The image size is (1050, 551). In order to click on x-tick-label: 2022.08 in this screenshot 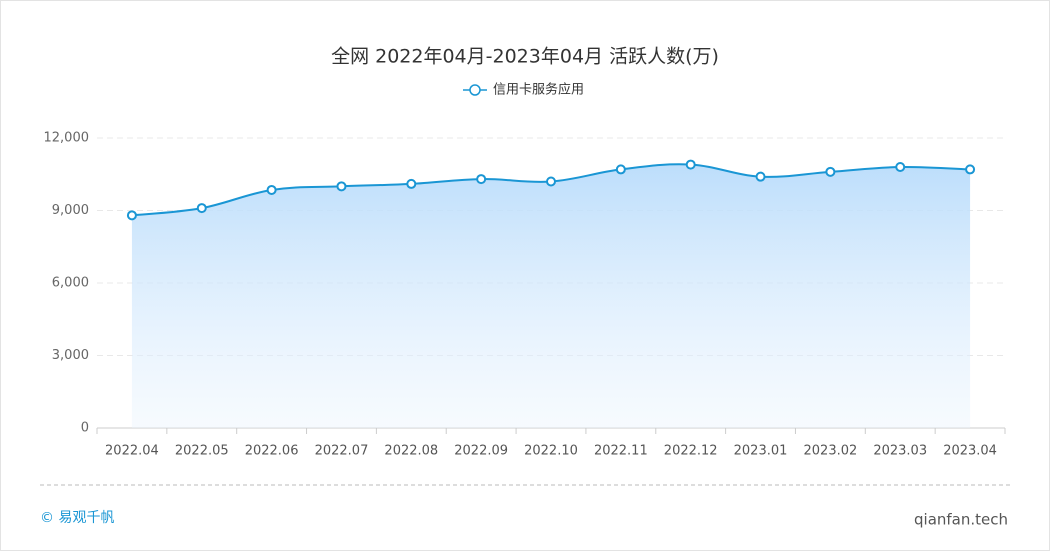, I will do `click(411, 451)`.